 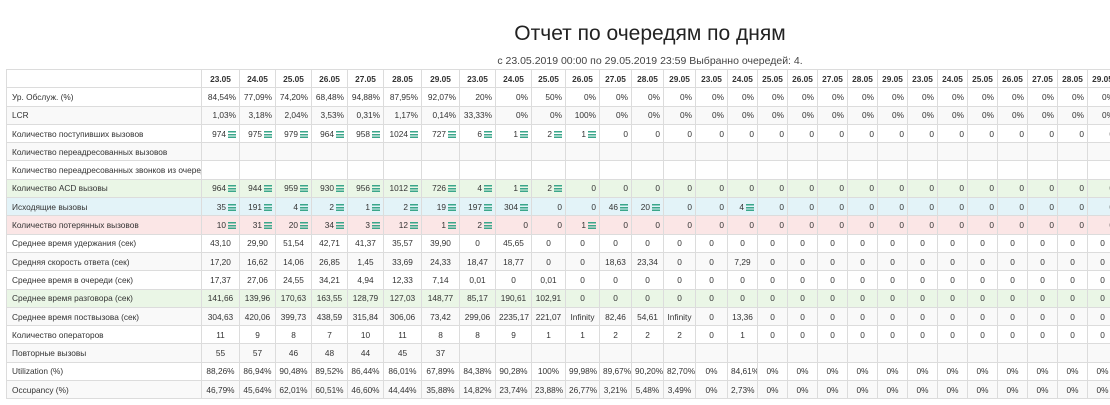 I want to click on table-cell: 1012, so click(x=402, y=188).